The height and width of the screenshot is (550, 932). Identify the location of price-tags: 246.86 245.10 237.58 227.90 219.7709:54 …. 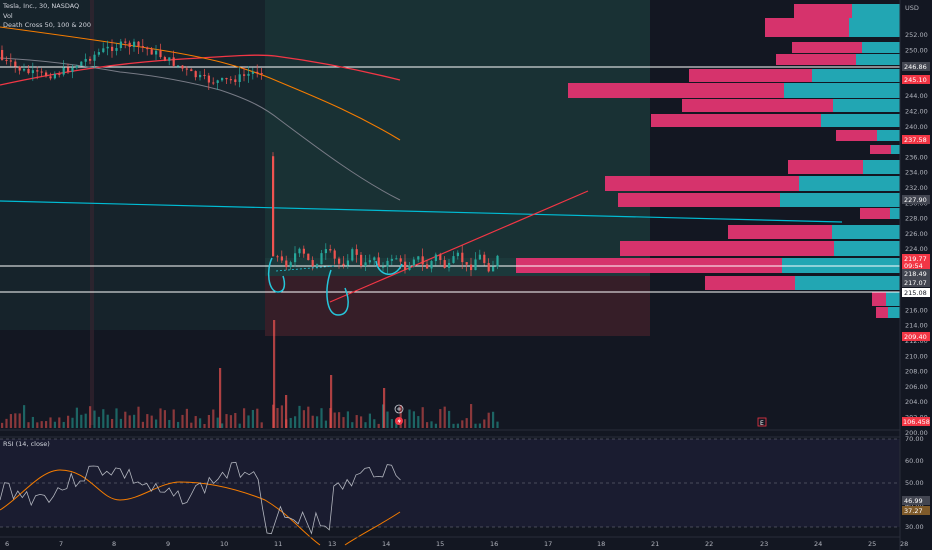
(917, 288).